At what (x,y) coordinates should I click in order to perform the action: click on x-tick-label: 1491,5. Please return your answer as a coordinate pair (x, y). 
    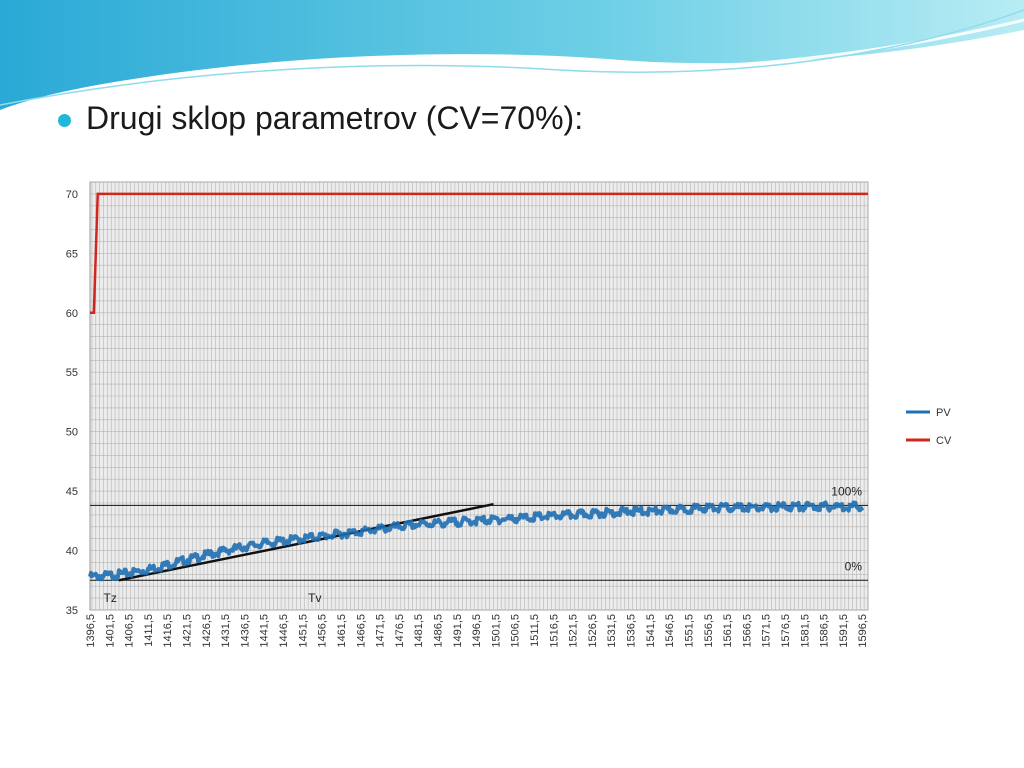
    Looking at the image, I should click on (458, 631).